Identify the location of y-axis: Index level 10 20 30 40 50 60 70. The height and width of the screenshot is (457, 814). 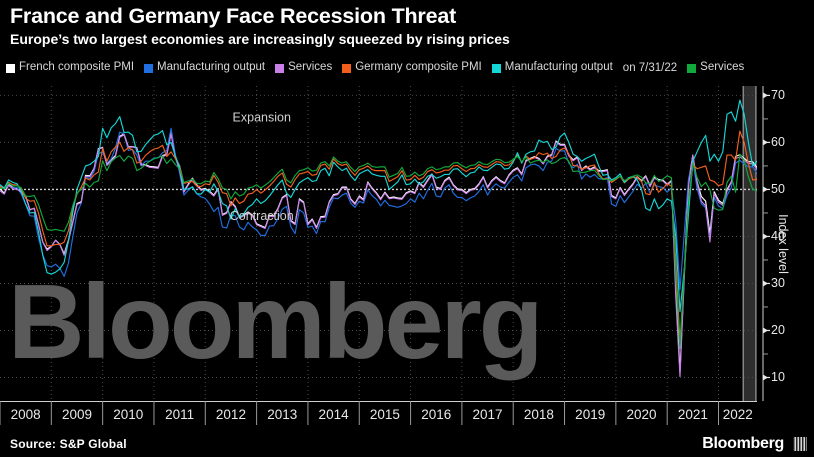
(785, 243).